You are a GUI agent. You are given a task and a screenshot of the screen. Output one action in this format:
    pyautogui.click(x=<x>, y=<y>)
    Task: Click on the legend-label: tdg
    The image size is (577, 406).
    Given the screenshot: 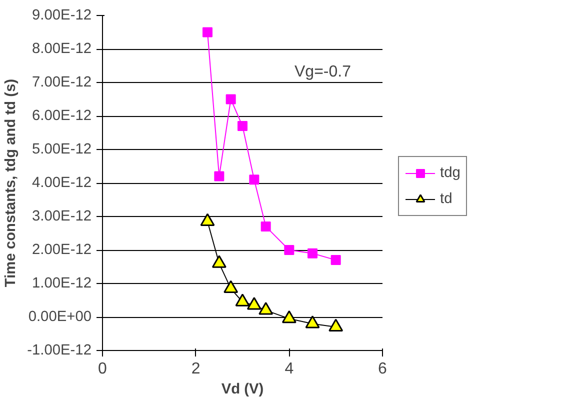 What is the action you would take?
    pyautogui.click(x=450, y=172)
    